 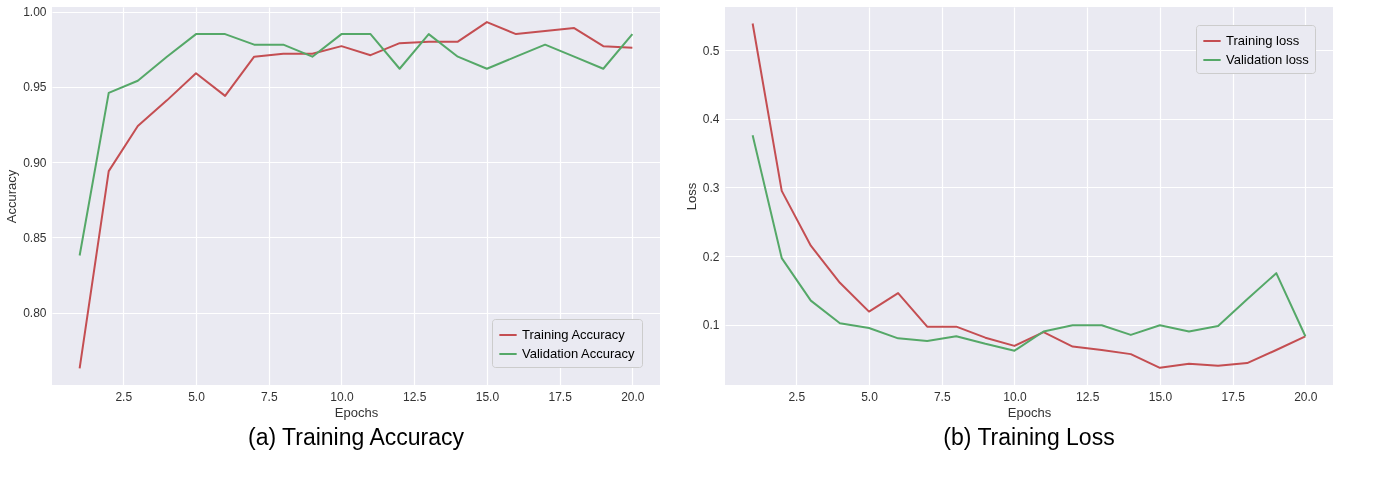 What do you see at coordinates (35, 87) in the screenshot?
I see `y-tick-label: 0.95` at bounding box center [35, 87].